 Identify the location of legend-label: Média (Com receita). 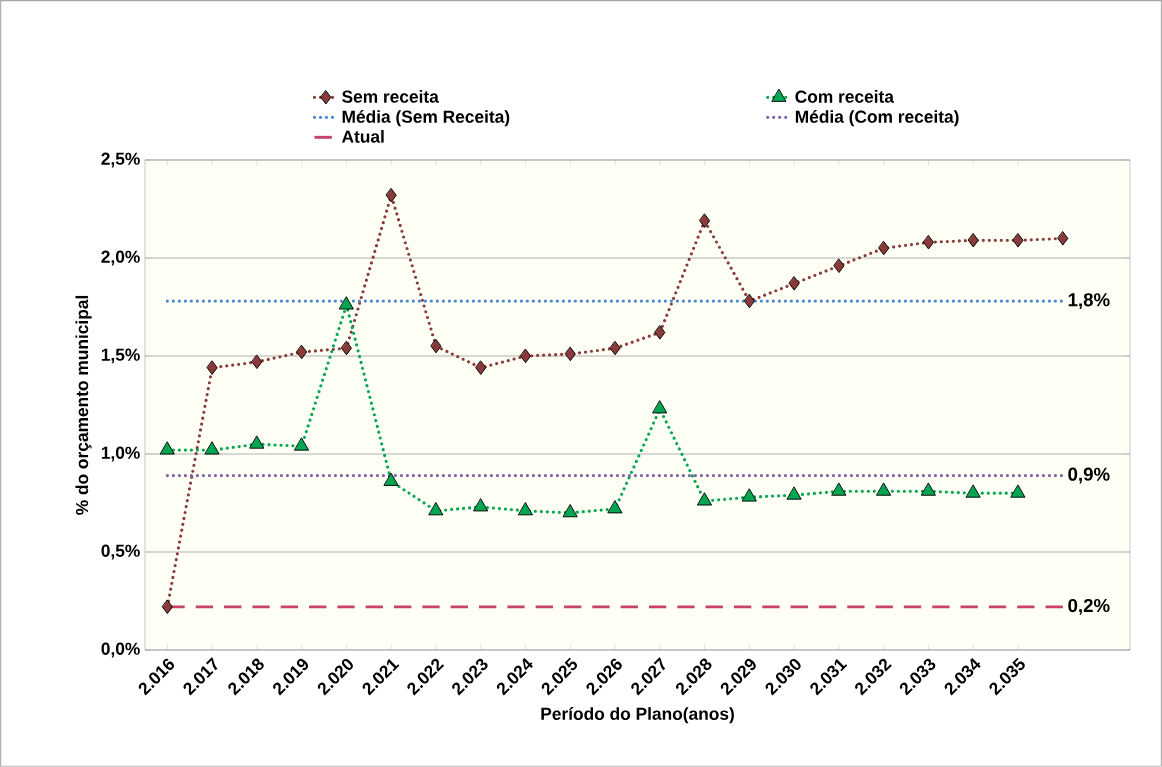
(877, 118).